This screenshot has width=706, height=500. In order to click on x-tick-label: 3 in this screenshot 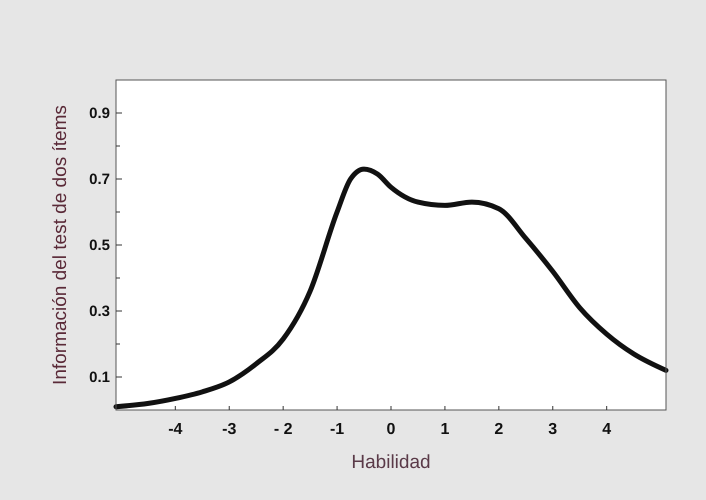, I will do `click(553, 429)`.